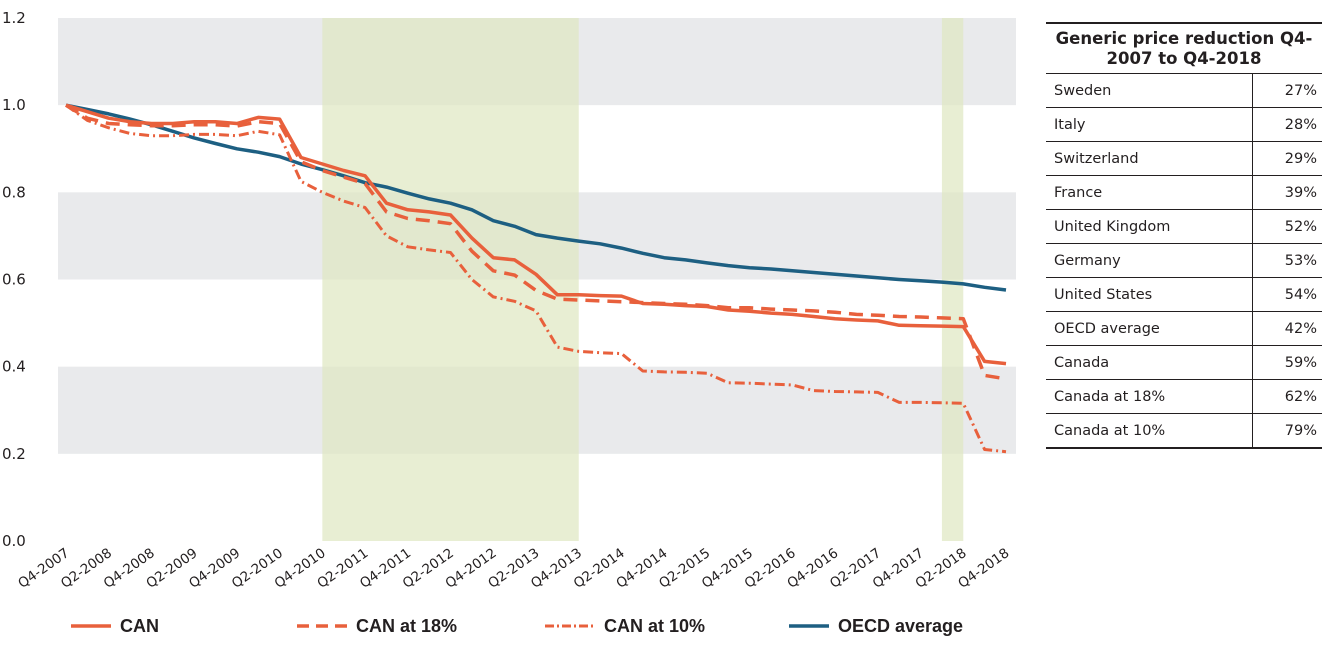  What do you see at coordinates (1149, 90) in the screenshot?
I see `table-cell-country: Sweden` at bounding box center [1149, 90].